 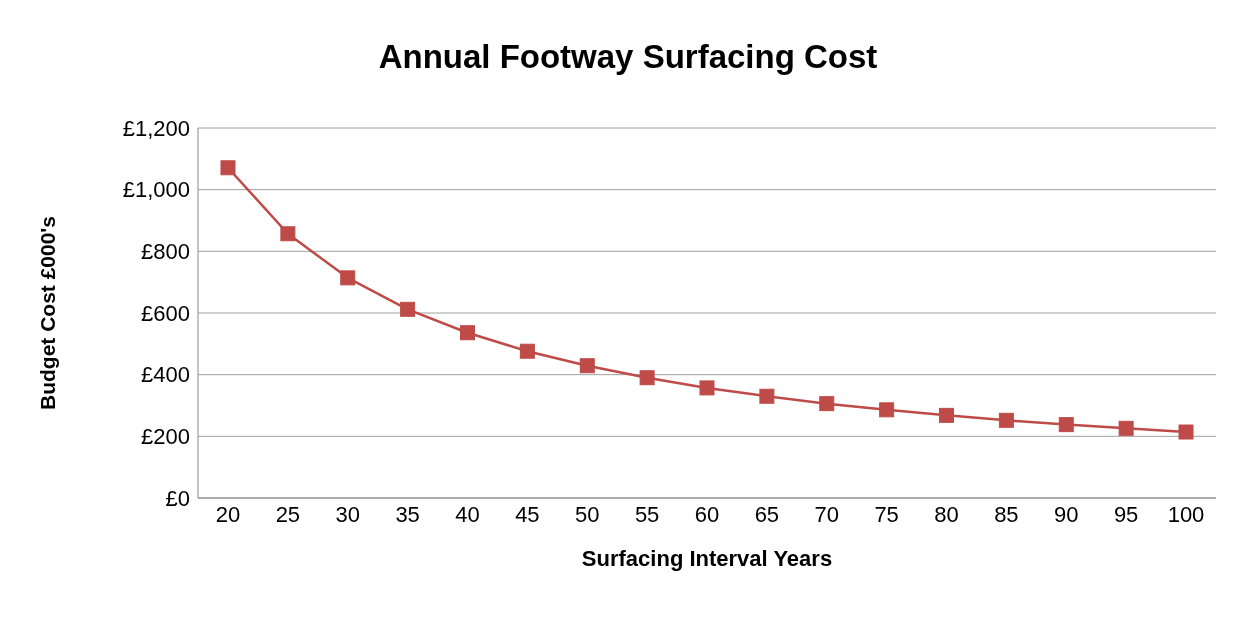 What do you see at coordinates (1006, 514) in the screenshot?
I see `x-tick-label: 85` at bounding box center [1006, 514].